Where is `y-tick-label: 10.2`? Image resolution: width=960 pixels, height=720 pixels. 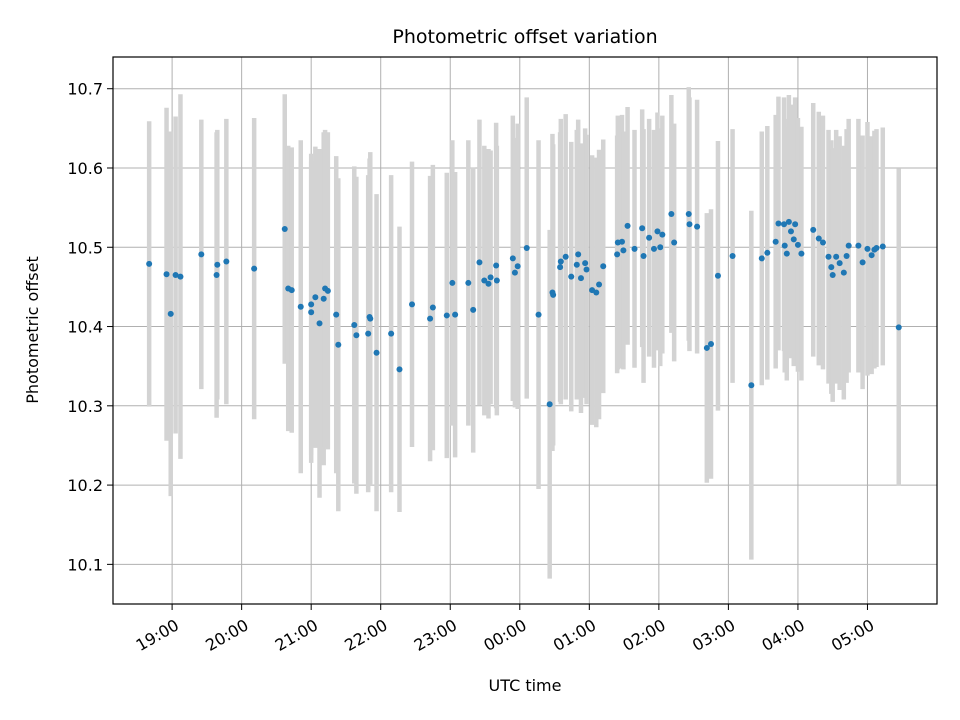 y-tick-label: 10.2 is located at coordinates (85, 485).